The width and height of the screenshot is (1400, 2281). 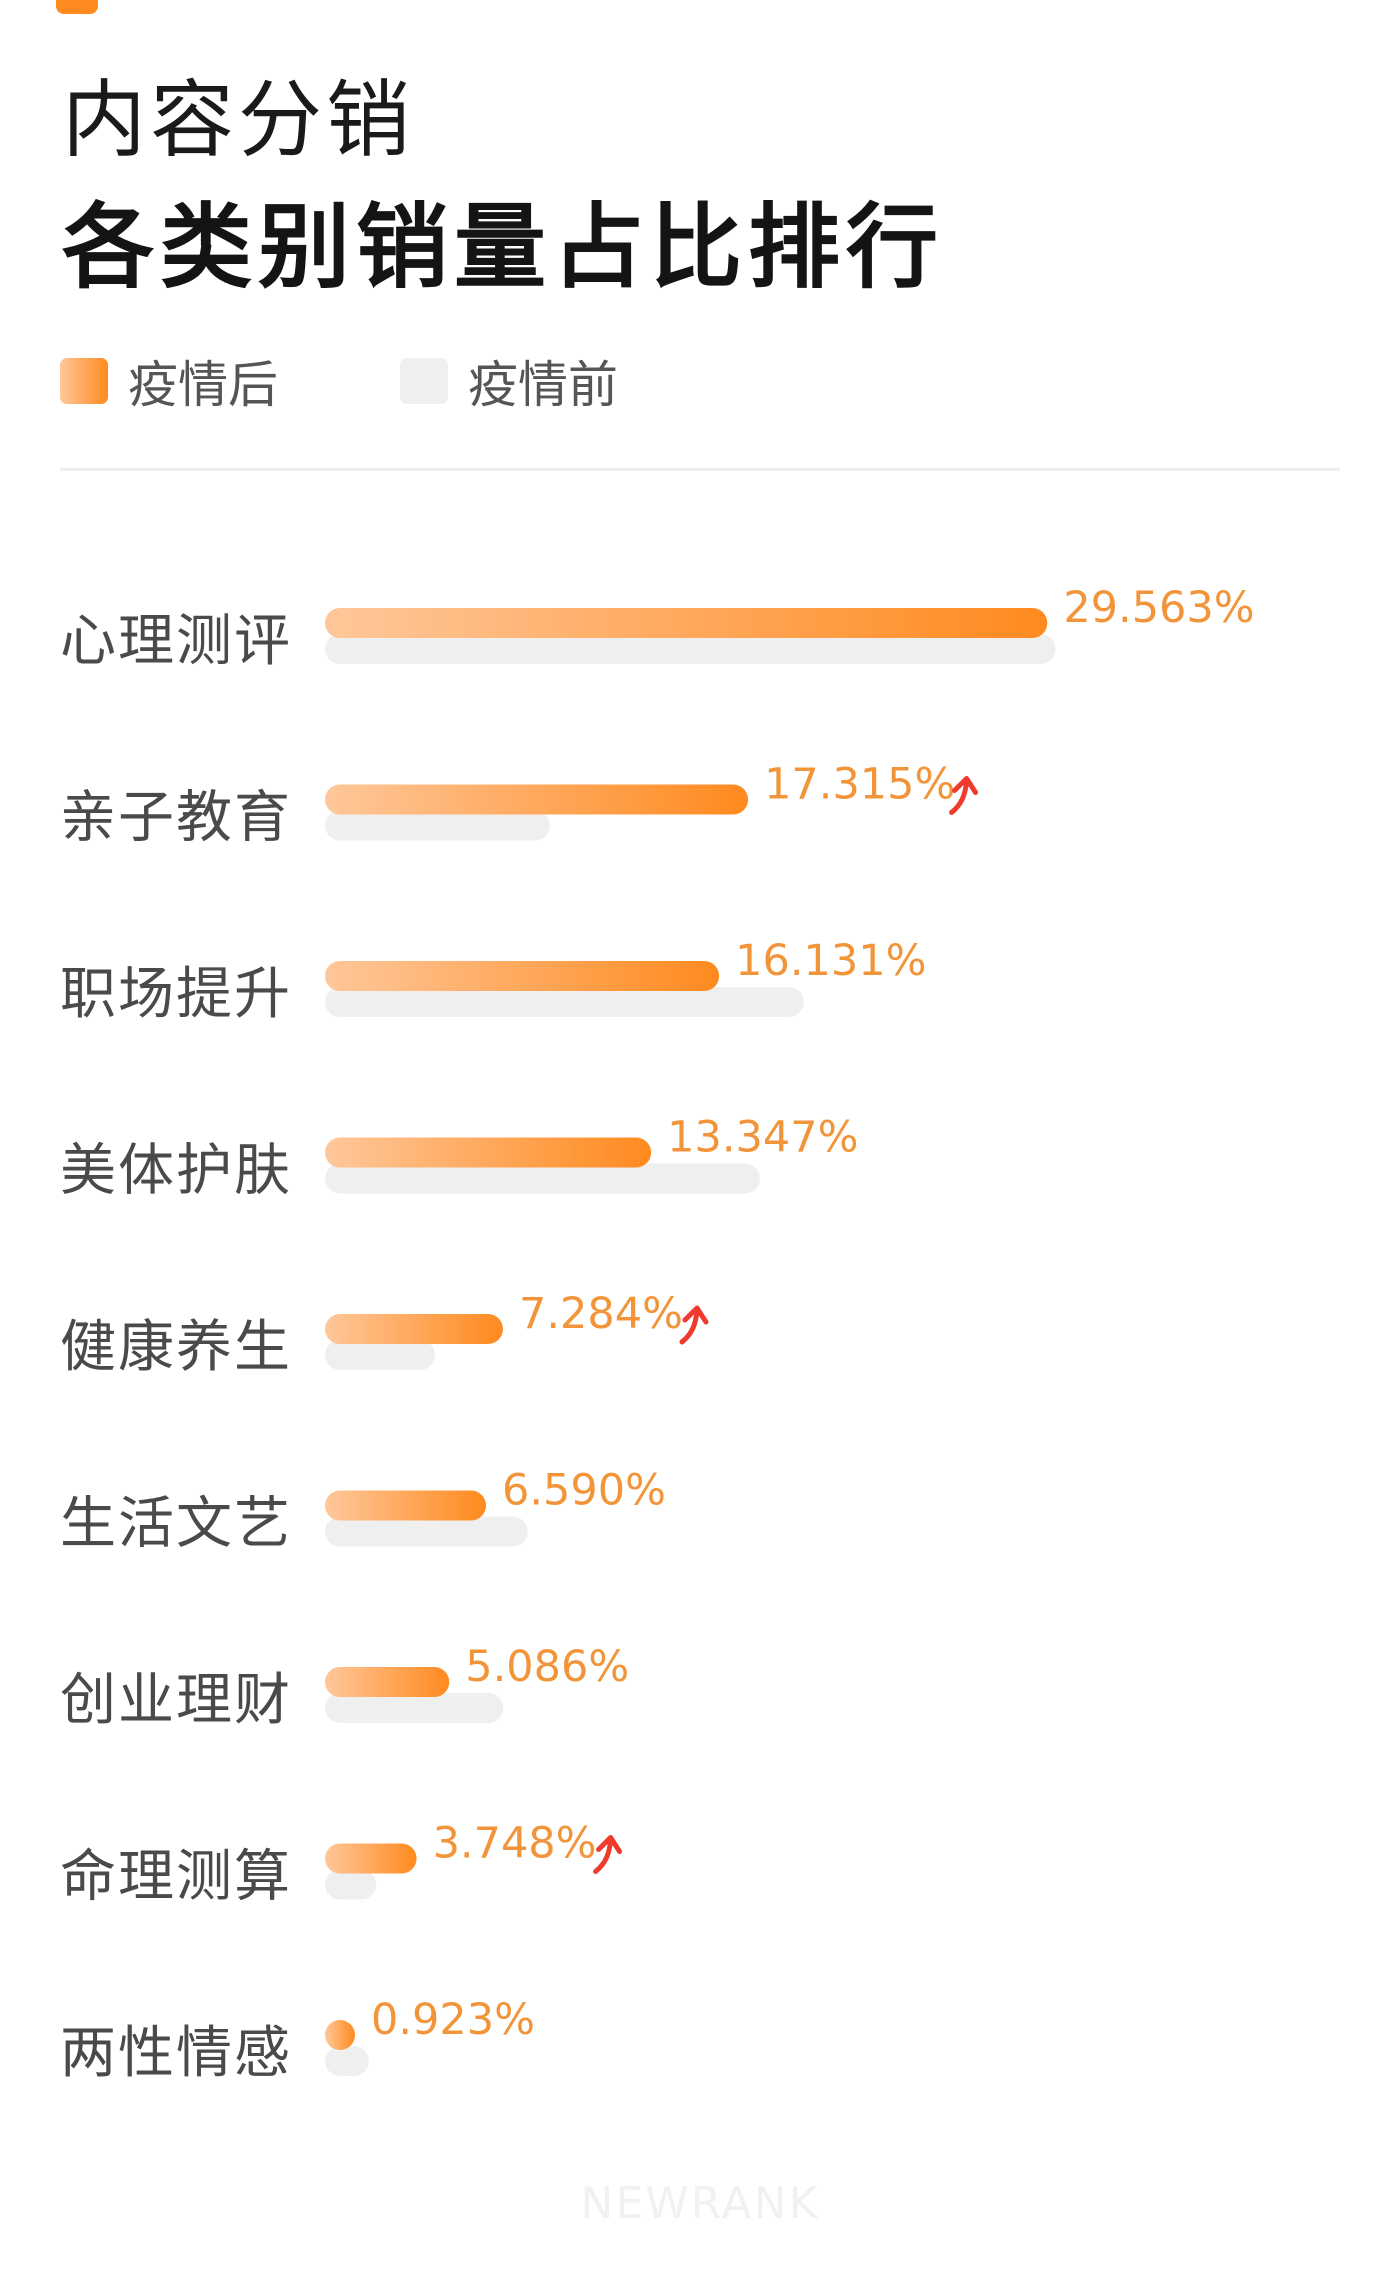 I want to click on category-label: 健康养生, so click(x=176, y=1347).